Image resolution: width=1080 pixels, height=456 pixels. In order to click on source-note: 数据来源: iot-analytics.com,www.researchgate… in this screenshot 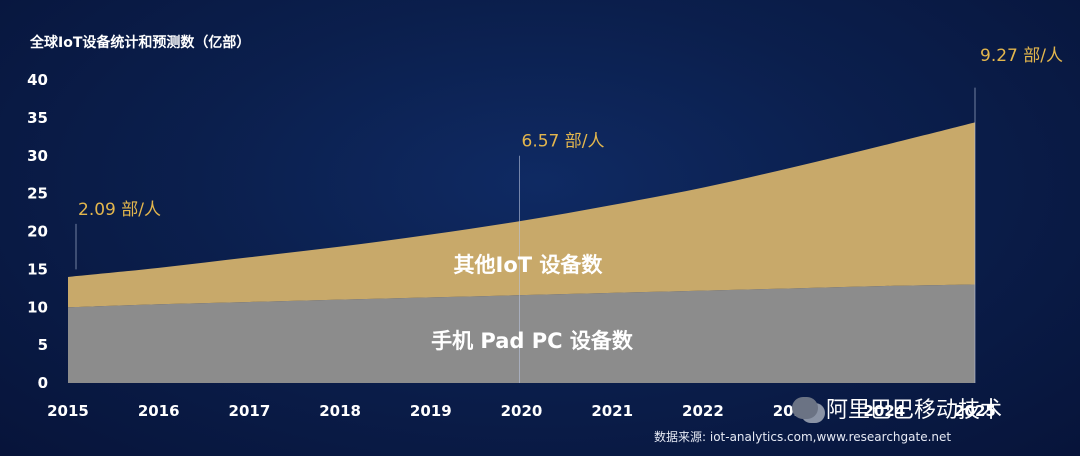, I will do `click(803, 437)`.